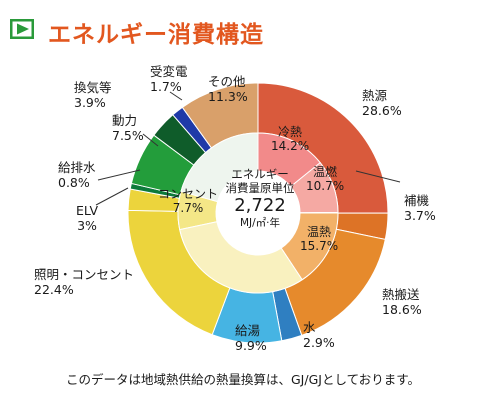  Describe the element at coordinates (87, 218) in the screenshot. I see `label-elv: ELV 3%` at that location.